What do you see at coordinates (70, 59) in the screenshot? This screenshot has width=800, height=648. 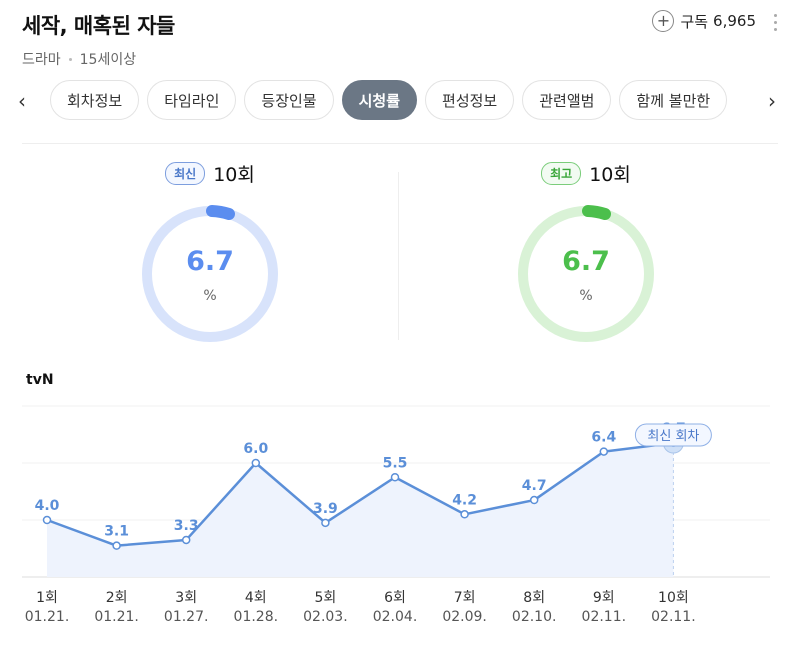 I see `meta-separator` at bounding box center [70, 59].